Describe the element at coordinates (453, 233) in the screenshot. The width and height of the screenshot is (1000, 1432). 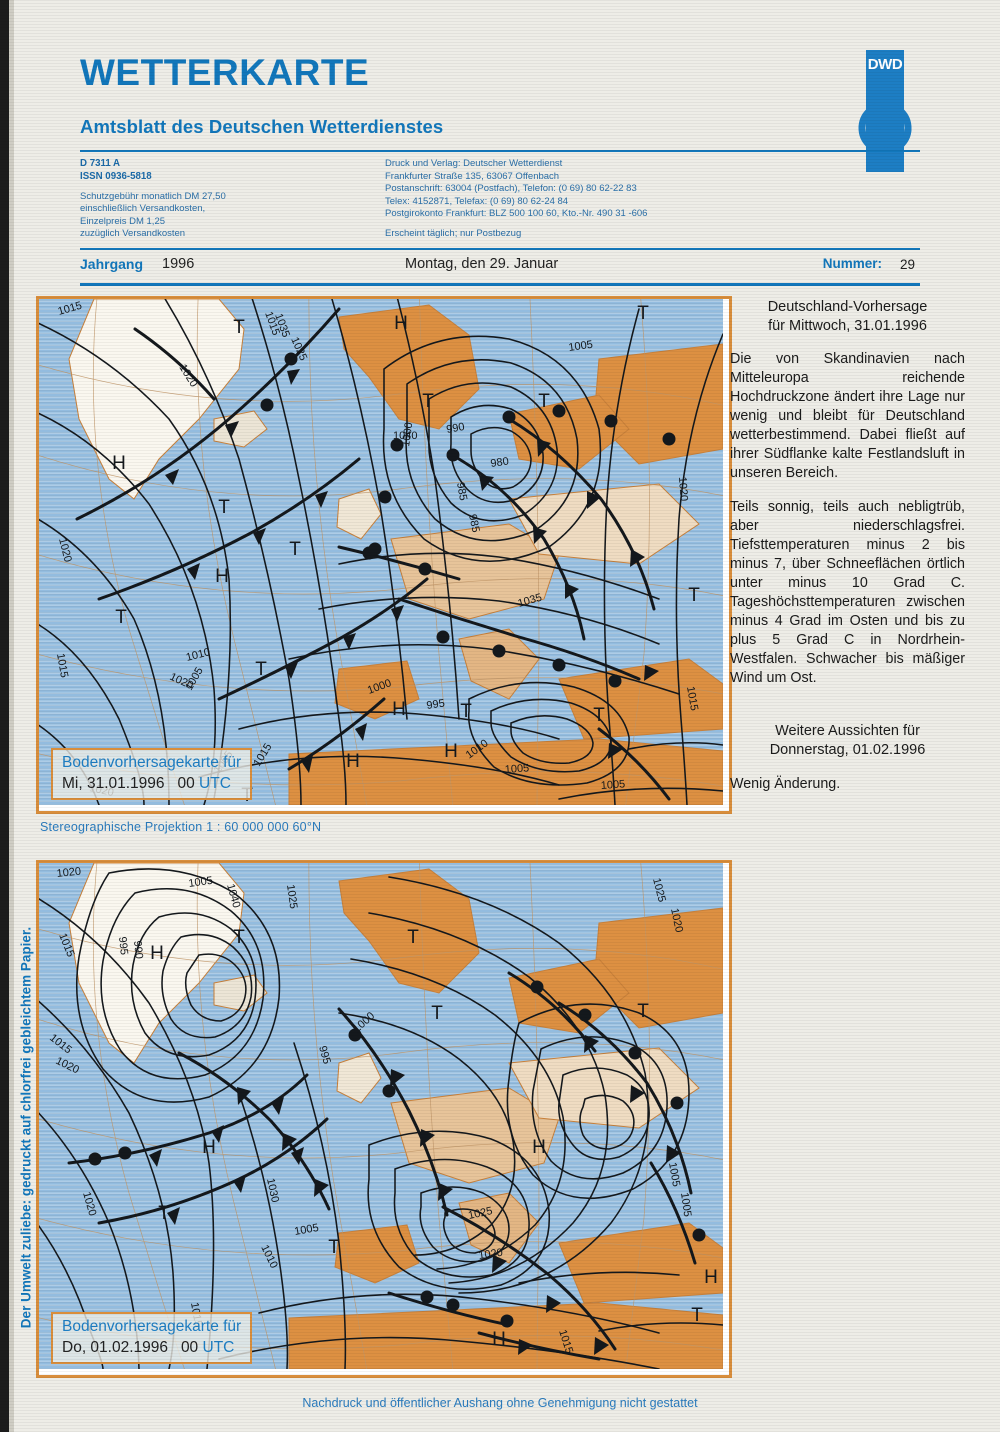
I see `frequency-note: Erscheint täglich; nur Postbezug` at that location.